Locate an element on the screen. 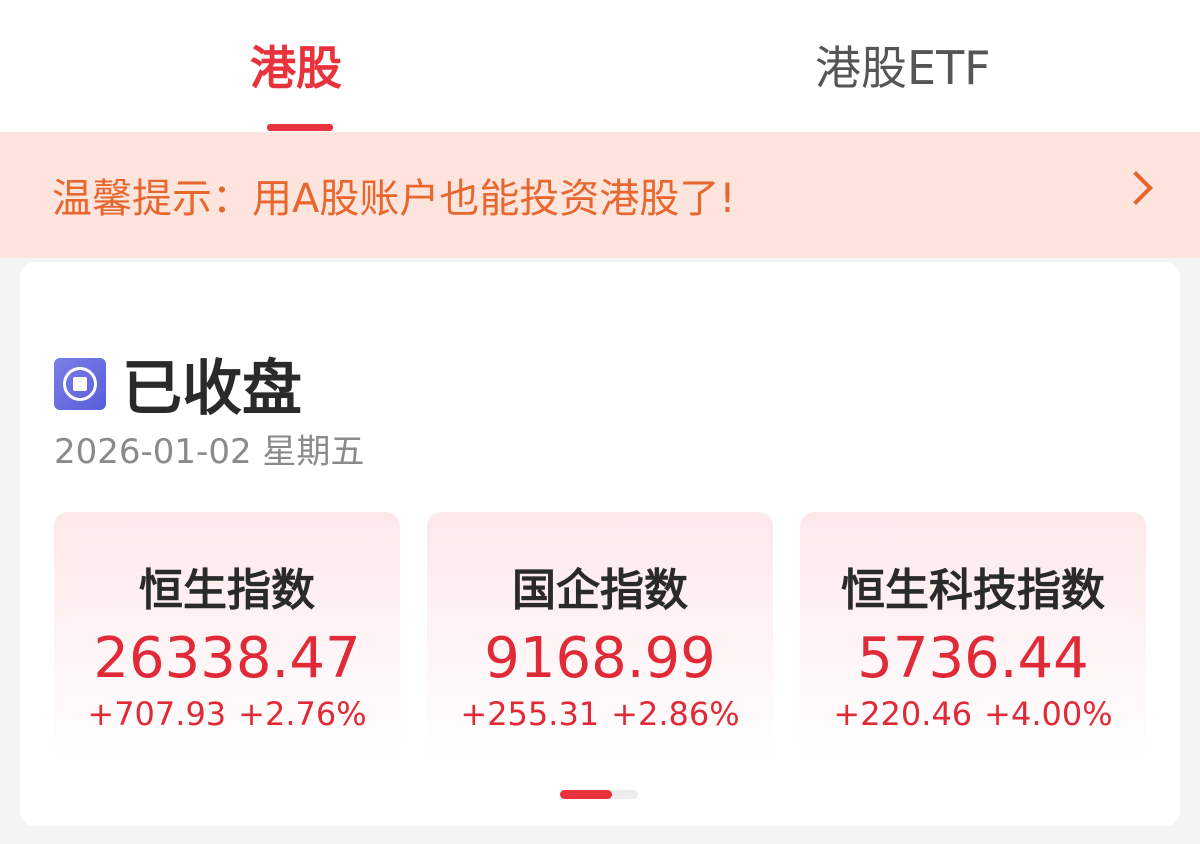 The width and height of the screenshot is (1200, 844). page-indicator is located at coordinates (599, 794).